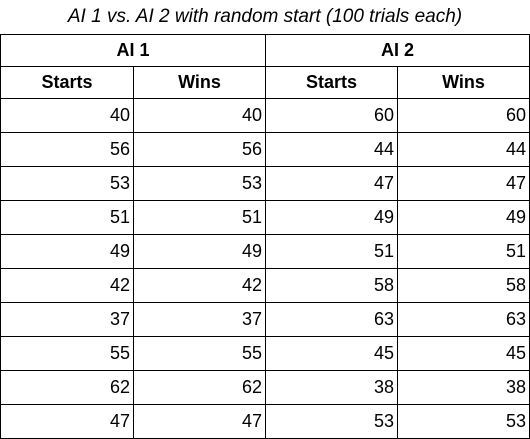  I want to click on table-row: 55 55 45 45, so click(265, 353).